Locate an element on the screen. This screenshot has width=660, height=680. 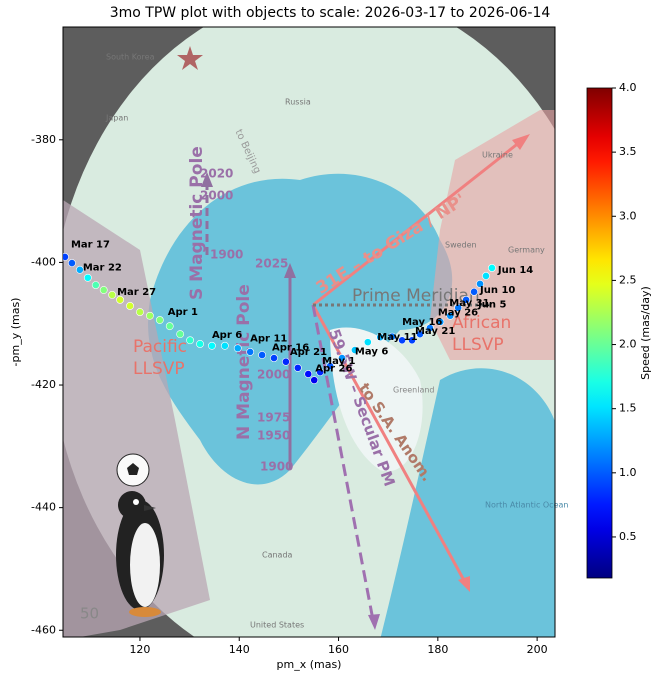
date-label: May 1 is located at coordinates (338, 361).